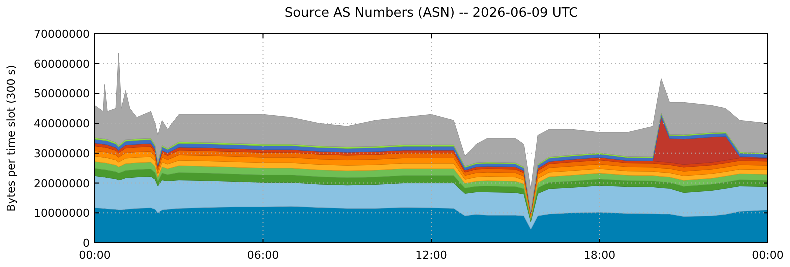 This screenshot has height=267, width=790. I want to click on y-tick-label: 50000000, so click(62, 94).